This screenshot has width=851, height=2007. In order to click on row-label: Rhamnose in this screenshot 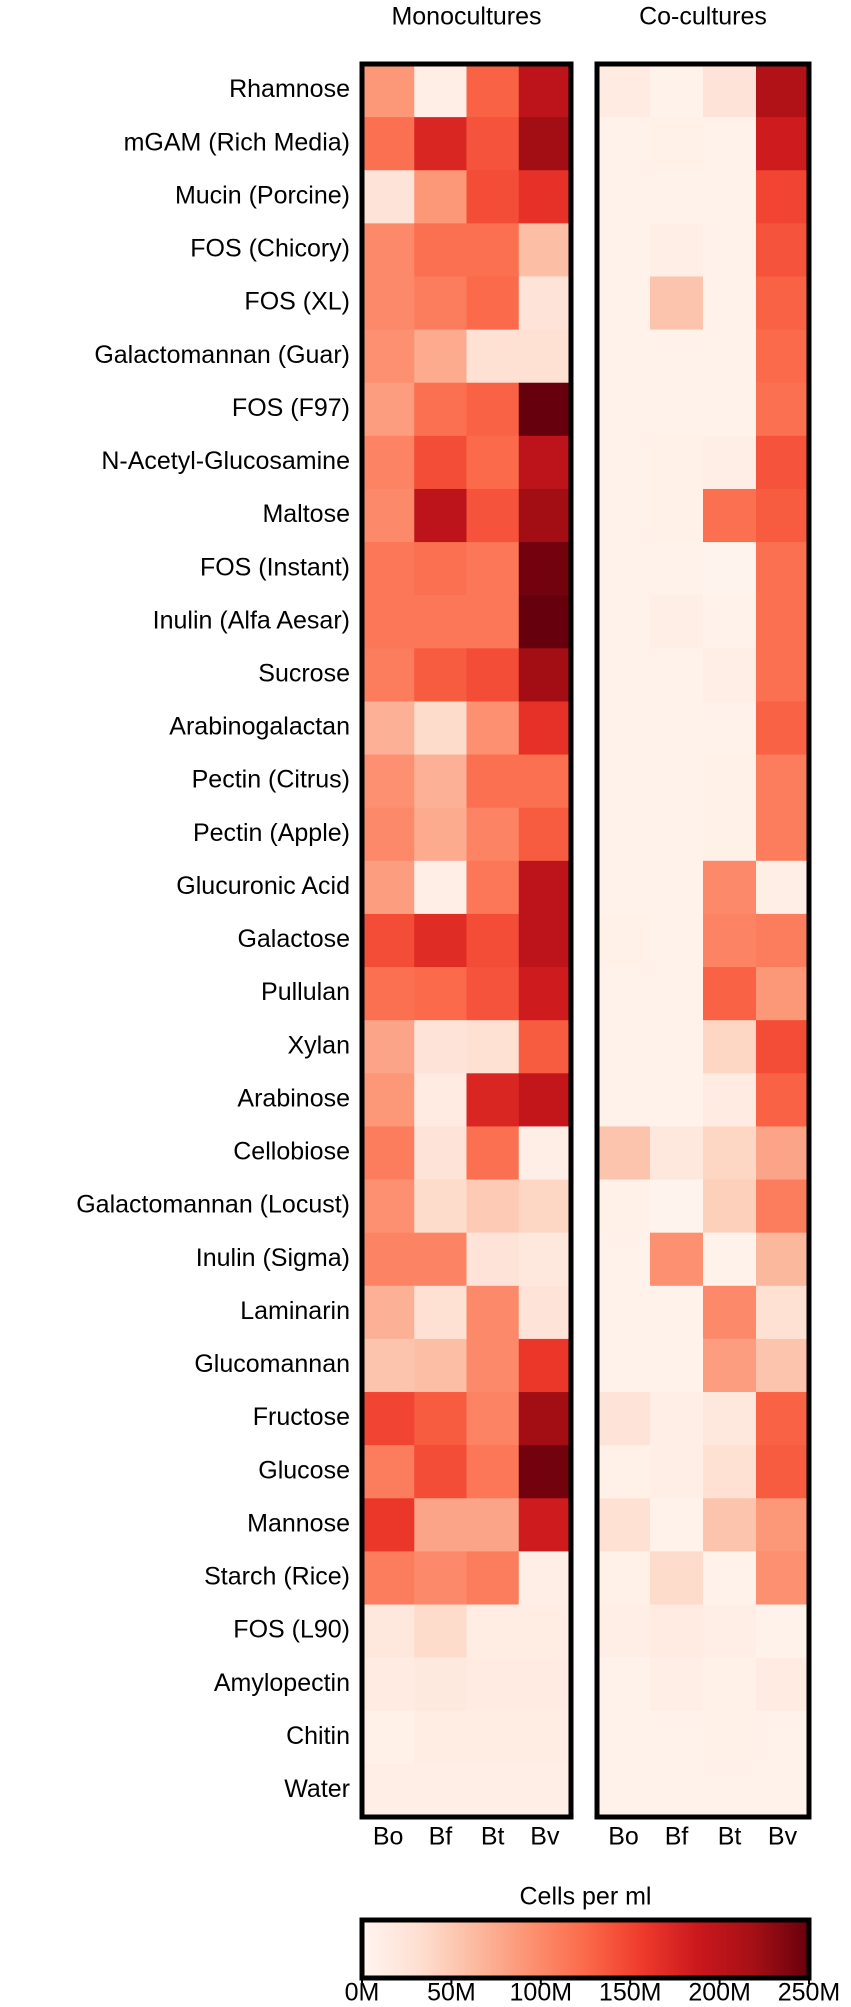, I will do `click(289, 89)`.